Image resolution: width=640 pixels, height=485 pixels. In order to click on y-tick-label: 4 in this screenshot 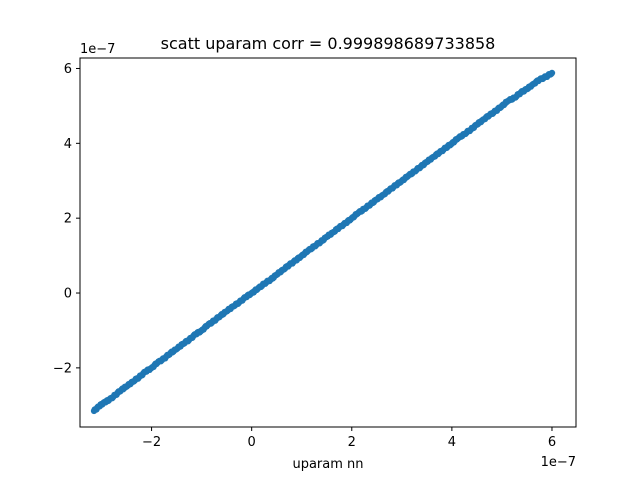, I will do `click(68, 144)`.